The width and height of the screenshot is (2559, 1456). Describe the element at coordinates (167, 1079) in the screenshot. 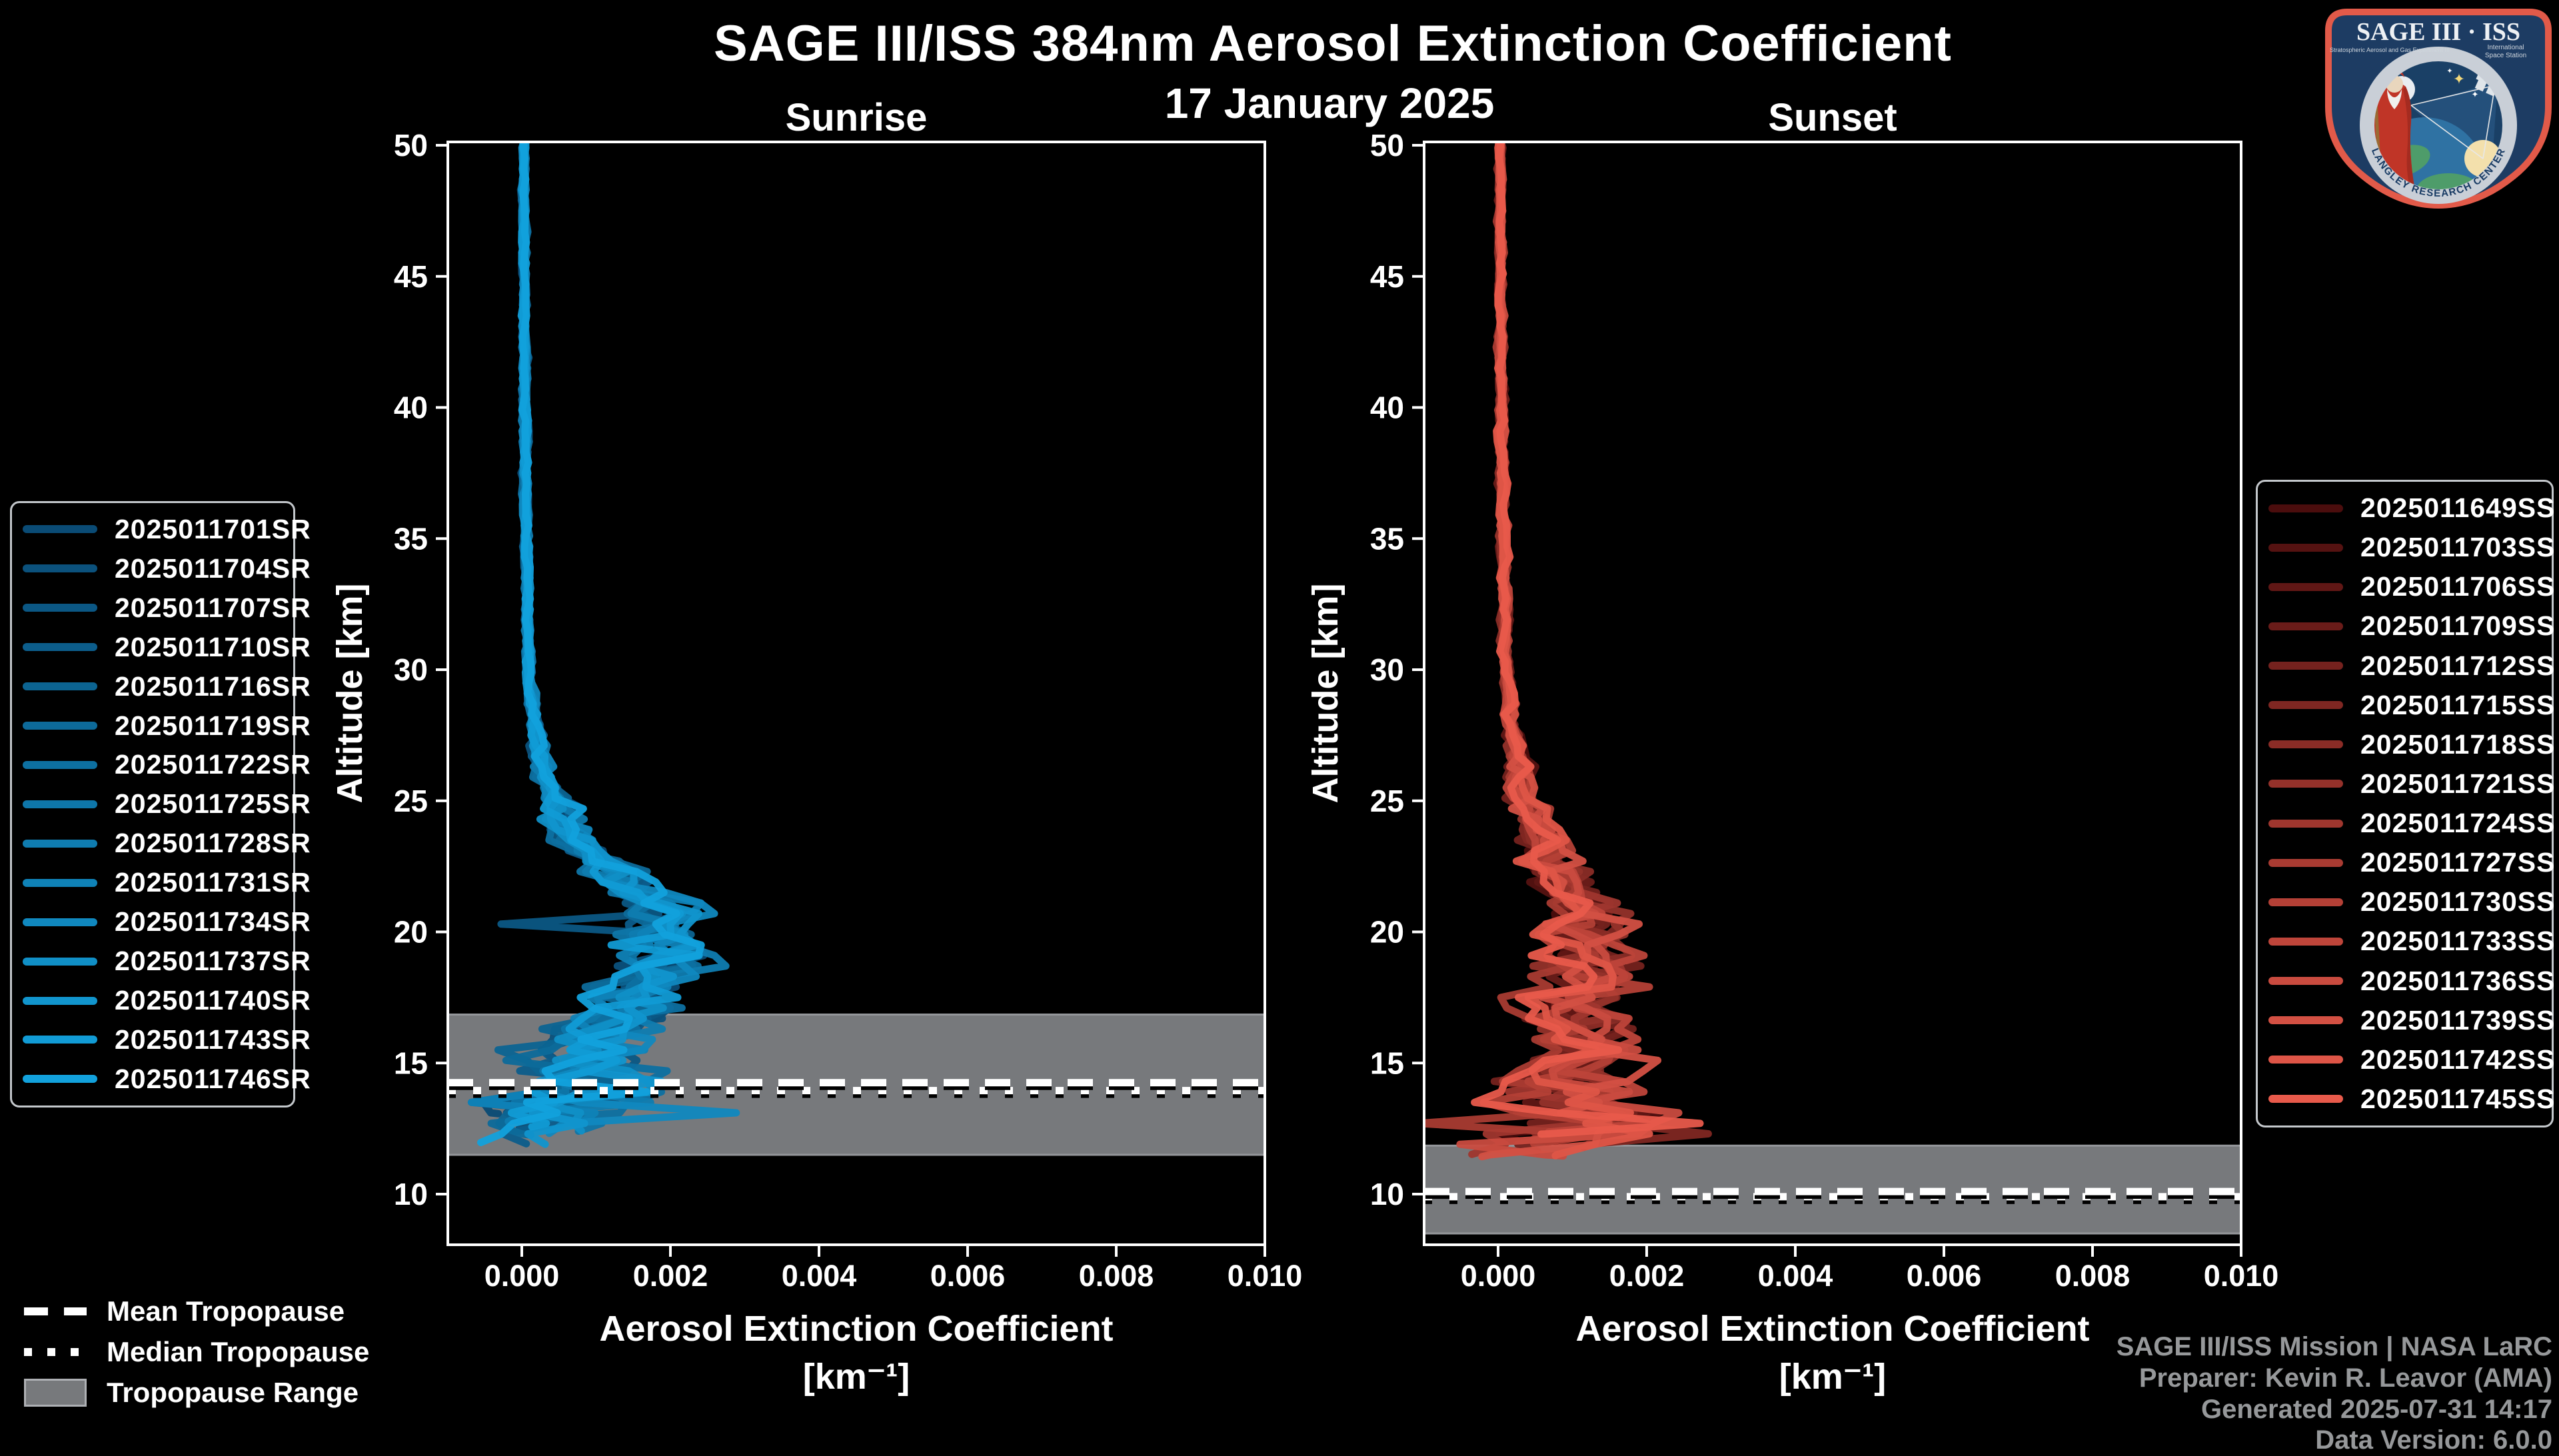

I see `legend-entry: 2025011746SR` at that location.